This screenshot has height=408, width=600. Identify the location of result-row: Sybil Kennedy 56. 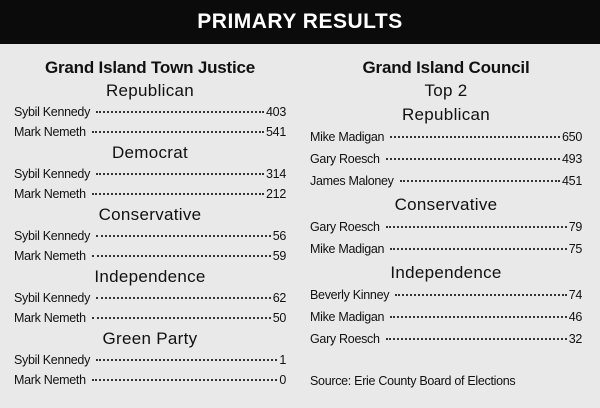
(150, 236).